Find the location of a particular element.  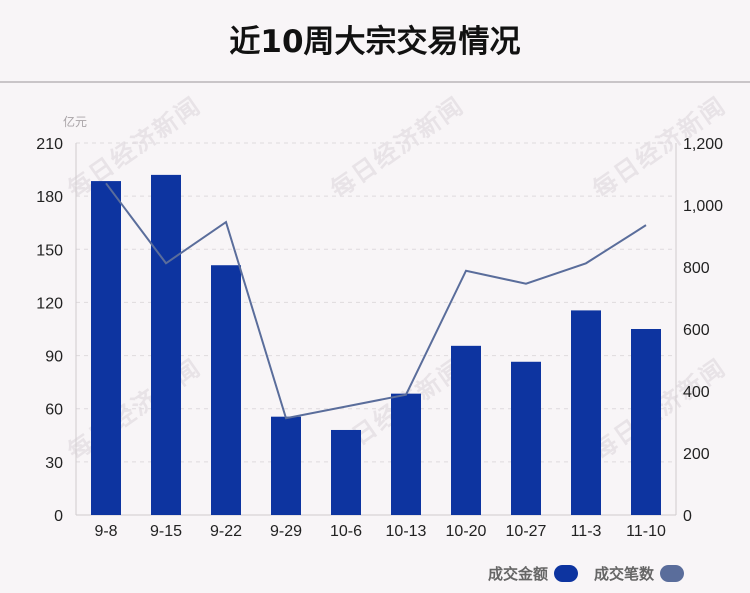

x-tick-label: 9-15 is located at coordinates (166, 531).